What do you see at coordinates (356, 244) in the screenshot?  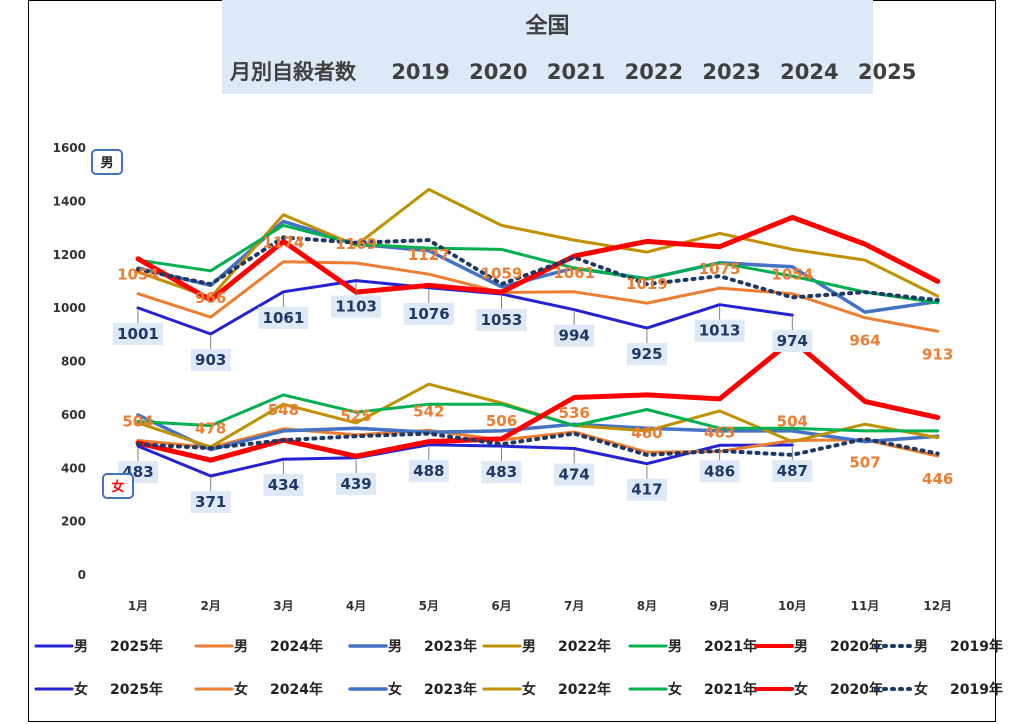 I see `data-label: 1169` at bounding box center [356, 244].